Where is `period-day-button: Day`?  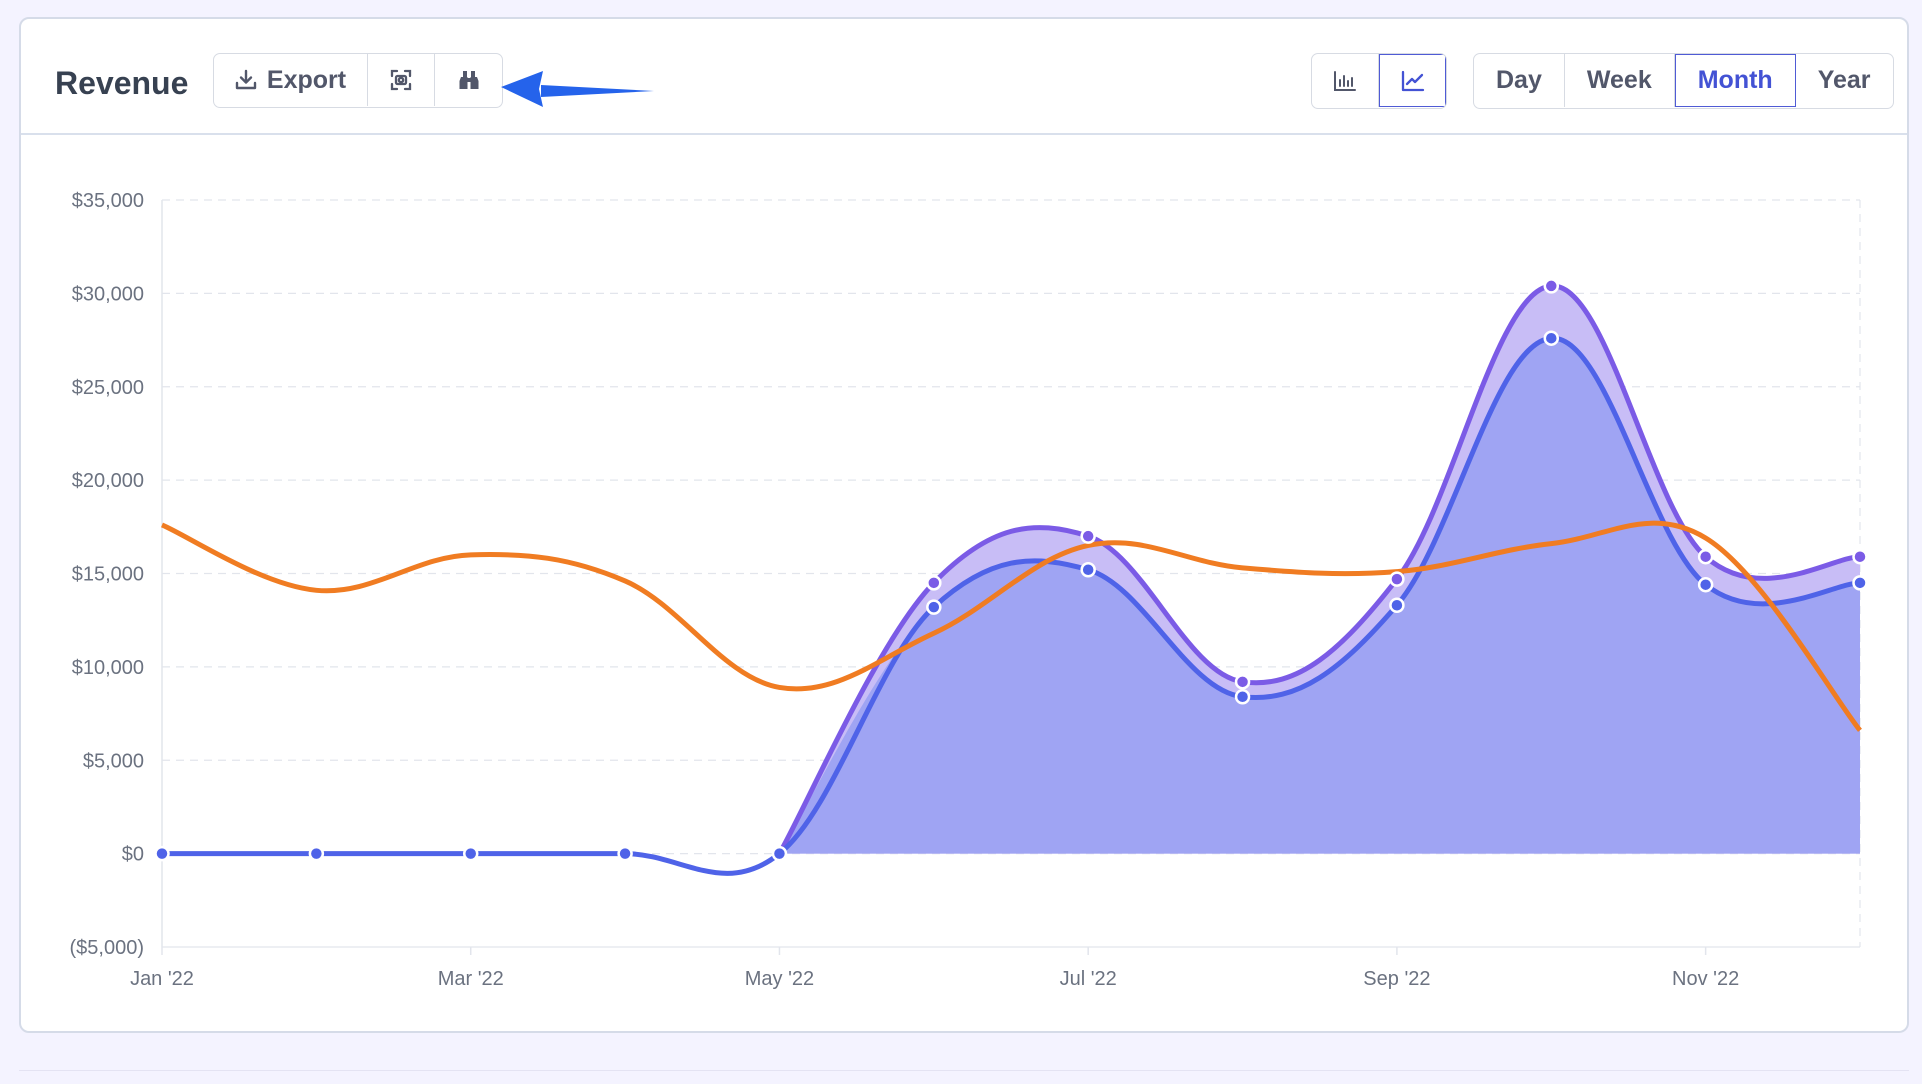
period-day-button: Day is located at coordinates (1519, 80).